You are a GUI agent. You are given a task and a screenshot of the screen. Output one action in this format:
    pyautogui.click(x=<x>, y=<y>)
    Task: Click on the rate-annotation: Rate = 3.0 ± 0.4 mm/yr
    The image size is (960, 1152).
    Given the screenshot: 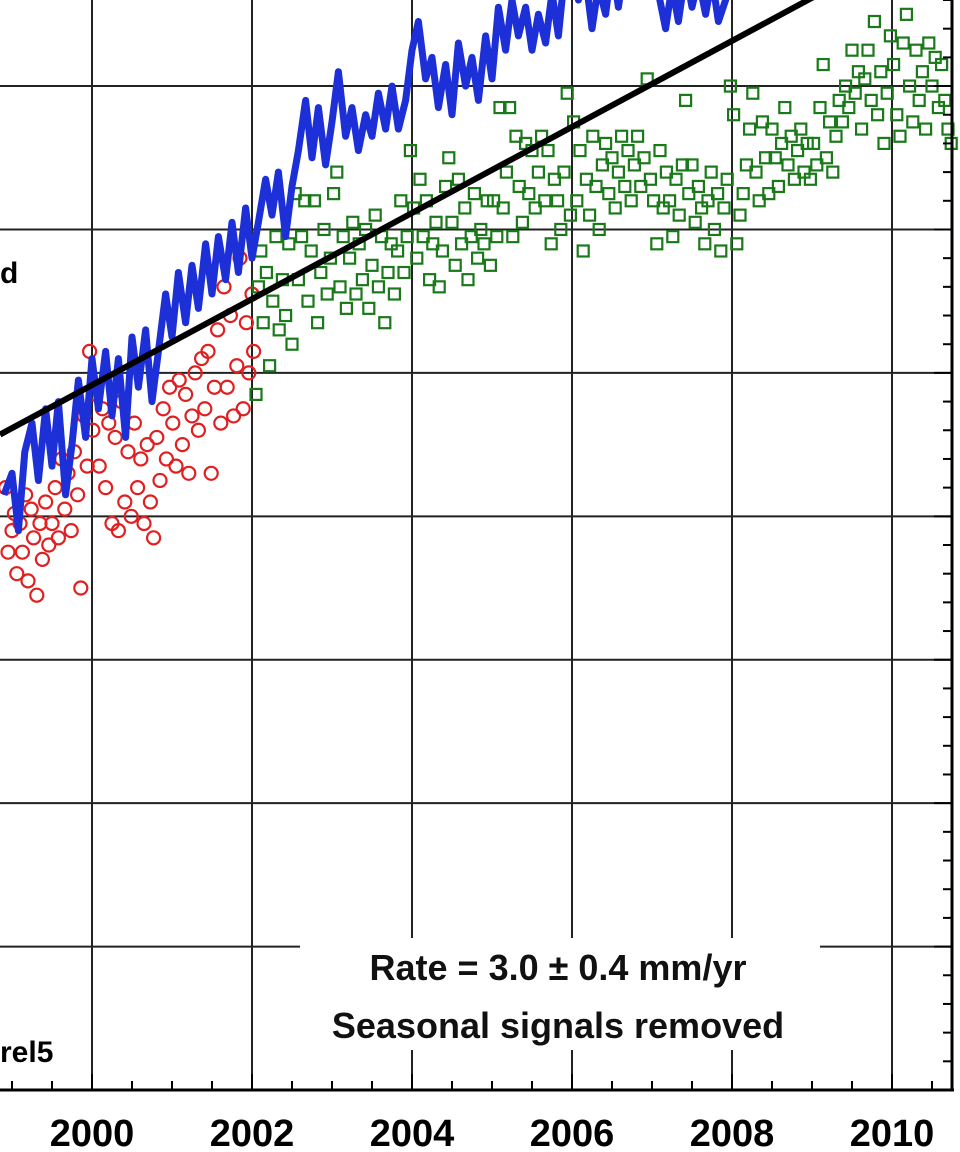 What is the action you would take?
    pyautogui.click(x=558, y=967)
    